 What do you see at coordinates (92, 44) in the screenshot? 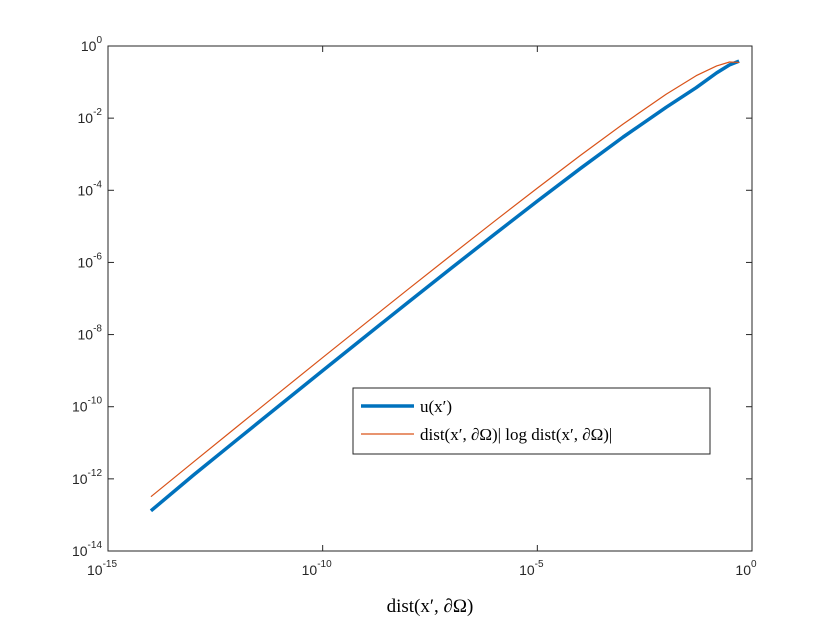
I see `y-tick-label: 10⁰` at bounding box center [92, 44].